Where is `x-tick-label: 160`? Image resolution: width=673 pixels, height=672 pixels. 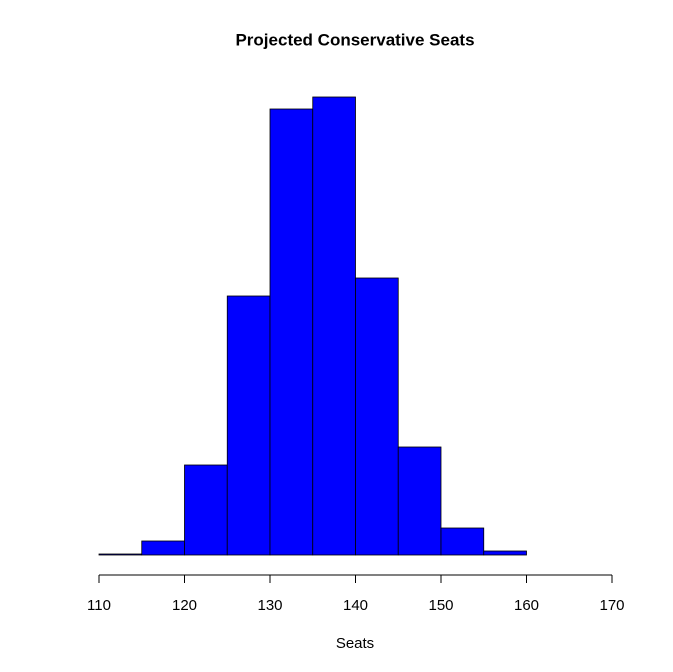
x-tick-label: 160 is located at coordinates (526, 605).